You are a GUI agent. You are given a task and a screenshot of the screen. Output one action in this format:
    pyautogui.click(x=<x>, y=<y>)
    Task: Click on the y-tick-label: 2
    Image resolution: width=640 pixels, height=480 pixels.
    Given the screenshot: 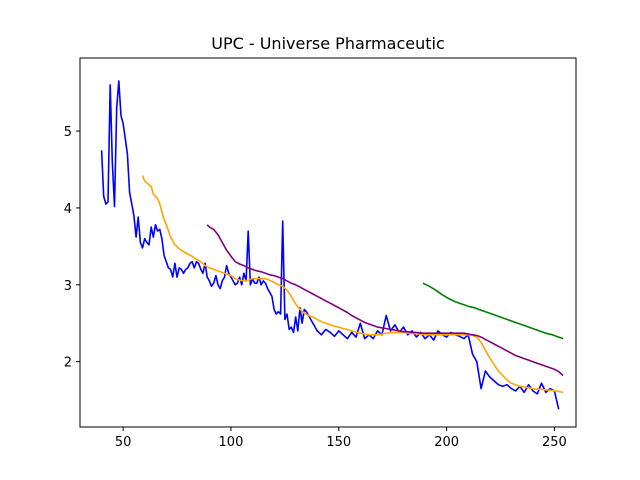 What is the action you would take?
    pyautogui.click(x=68, y=363)
    